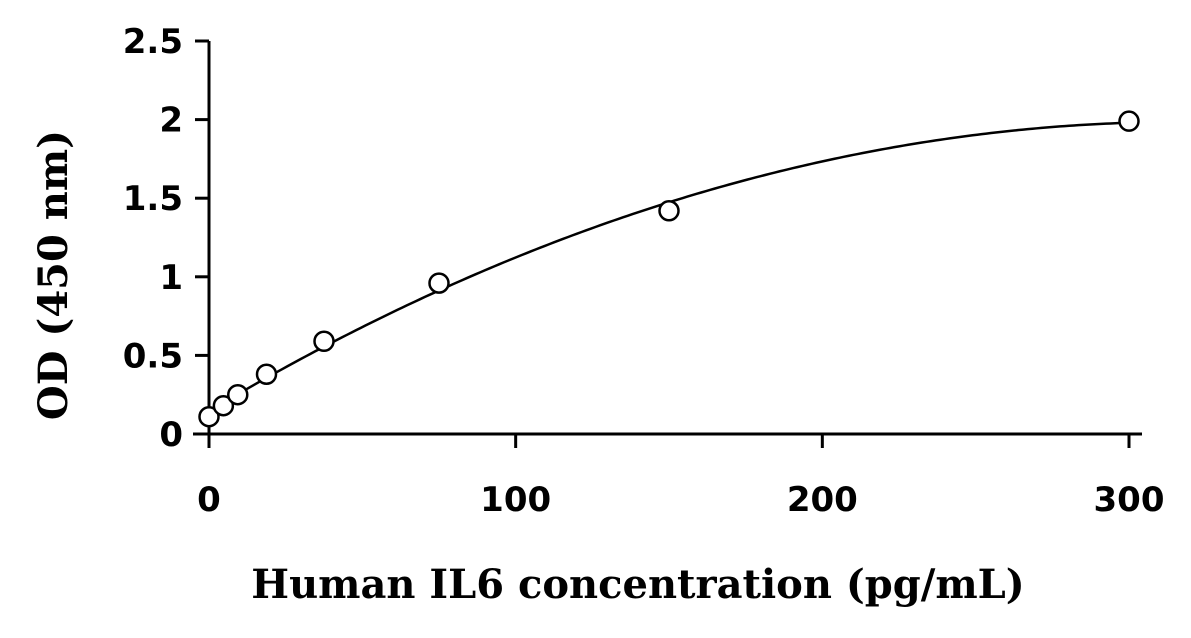 This screenshot has width=1191, height=638. Describe the element at coordinates (1129, 500) in the screenshot. I see `x-tick-label: 300` at that location.